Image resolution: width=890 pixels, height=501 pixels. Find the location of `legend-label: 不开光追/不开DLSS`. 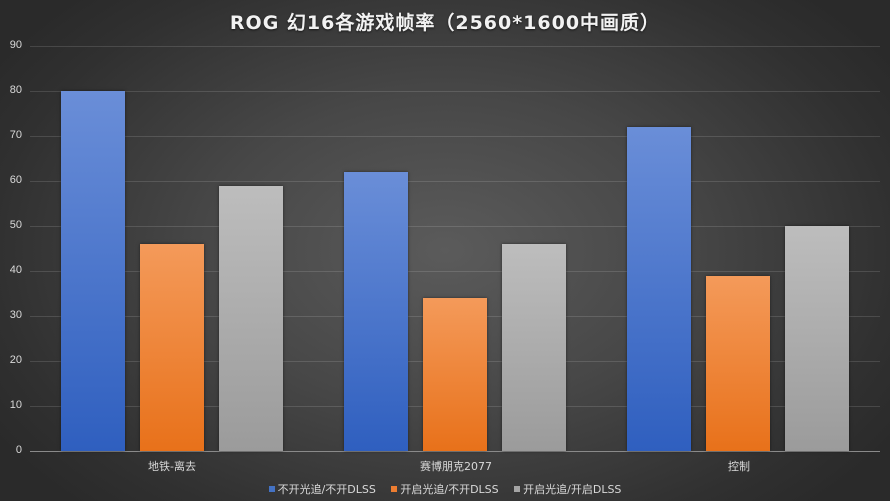

legend-label: 不开光追/不开DLSS is located at coordinates (326, 489).